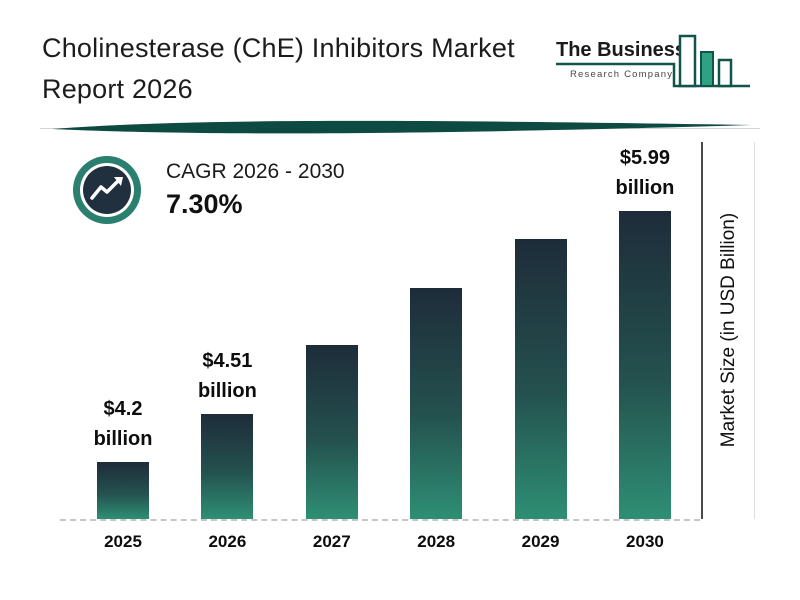  What do you see at coordinates (123, 541) in the screenshot?
I see `x-axis-label-2025: 2025` at bounding box center [123, 541].